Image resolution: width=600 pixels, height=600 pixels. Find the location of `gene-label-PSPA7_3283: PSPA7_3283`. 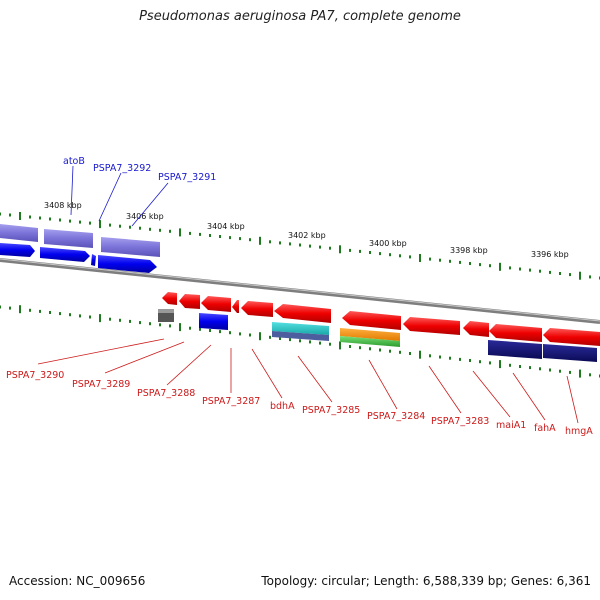

gene-label-PSPA7_3283: PSPA7_3283 is located at coordinates (460, 421).